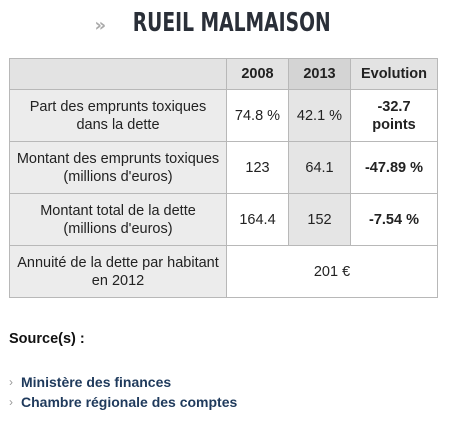 The image size is (450, 424). I want to click on double-chevron-icon: », so click(100, 25).